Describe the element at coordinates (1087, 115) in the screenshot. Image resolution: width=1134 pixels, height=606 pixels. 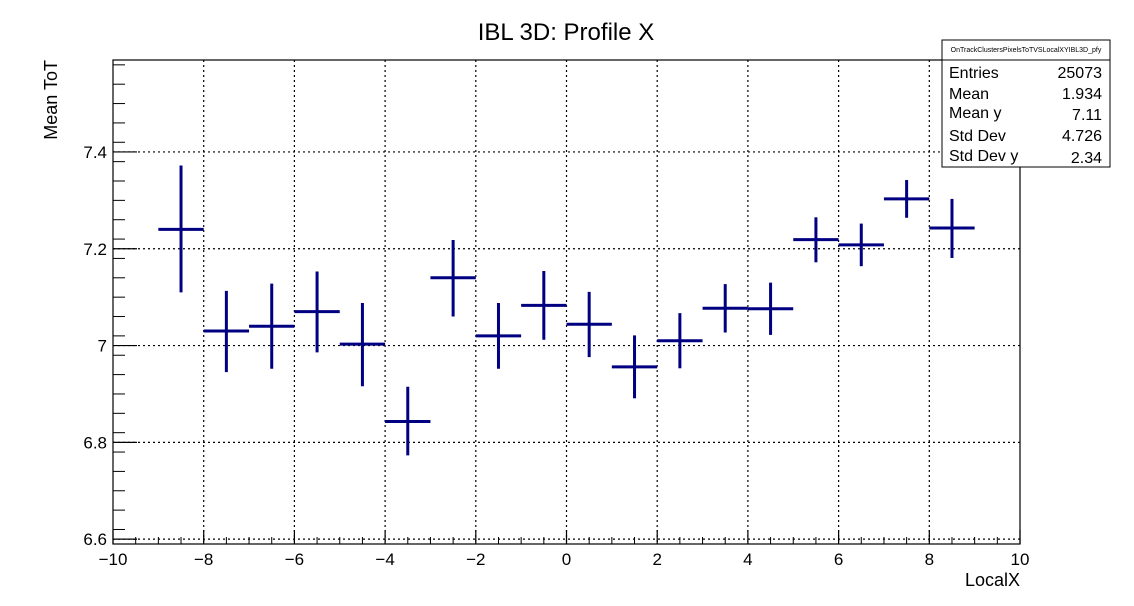
I see `stats-value-mean-y: 7.11` at that location.